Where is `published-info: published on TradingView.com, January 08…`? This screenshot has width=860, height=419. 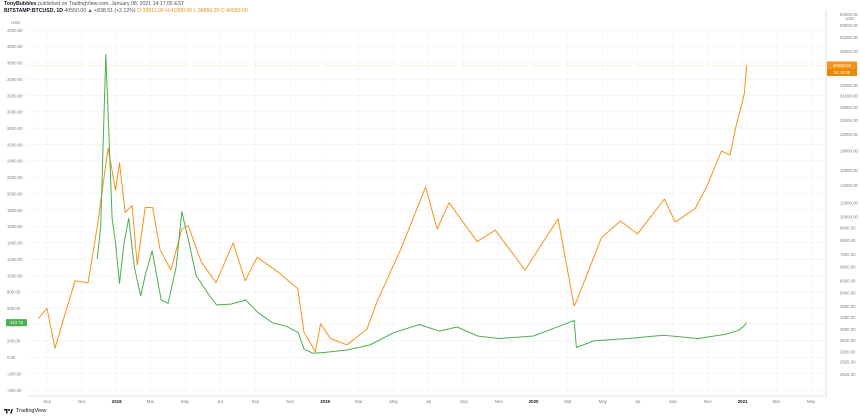
published-info: published on TradingView.com, January 08… is located at coordinates (111, 4).